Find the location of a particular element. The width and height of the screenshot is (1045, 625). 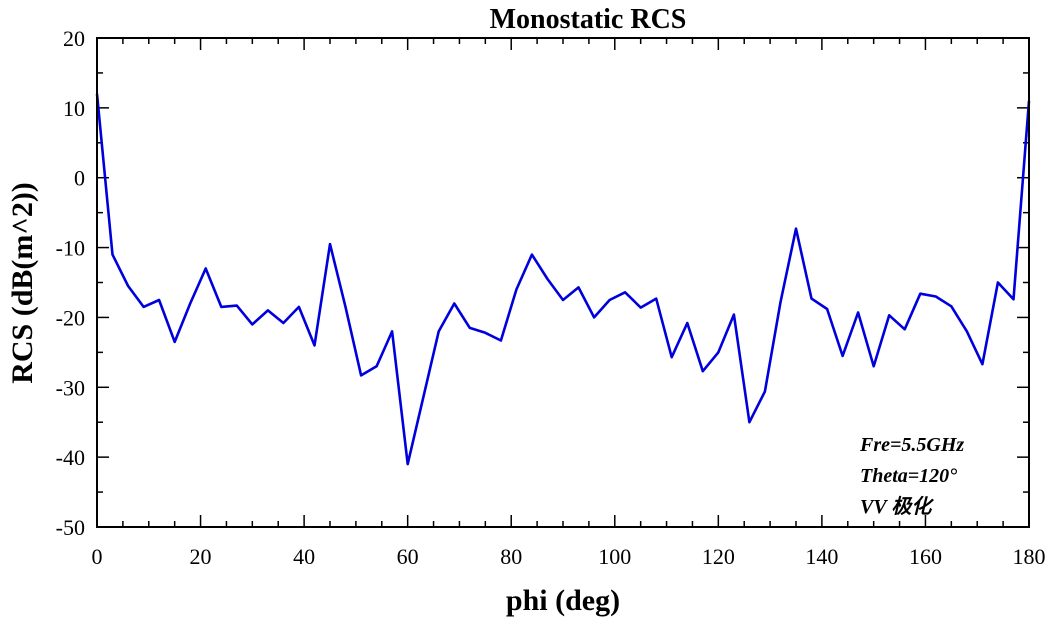

y-axis-label: RCS (dB(m^2)) is located at coordinates (22, 283).